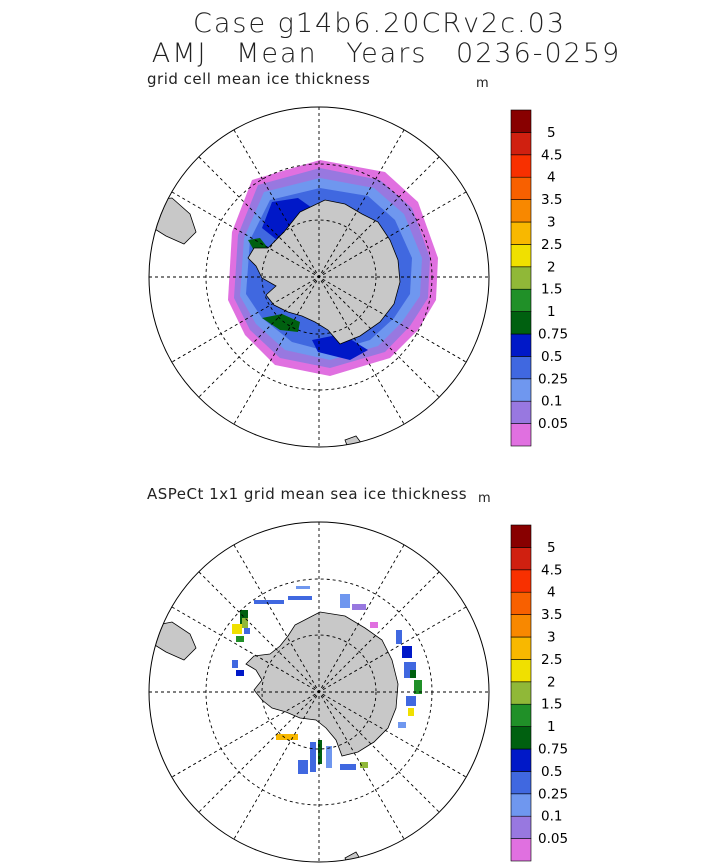 The image size is (723, 864). Describe the element at coordinates (553, 794) in the screenshot. I see `colorbar2-tick-label: 0.25` at that location.